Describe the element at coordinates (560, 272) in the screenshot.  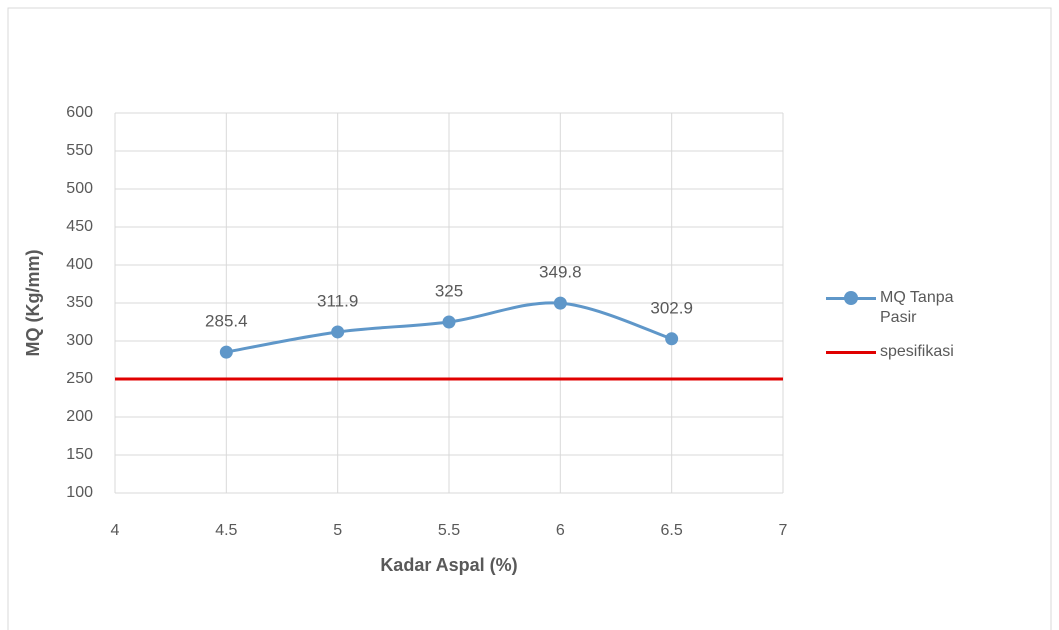
I see `data-label: 349.8` at that location.